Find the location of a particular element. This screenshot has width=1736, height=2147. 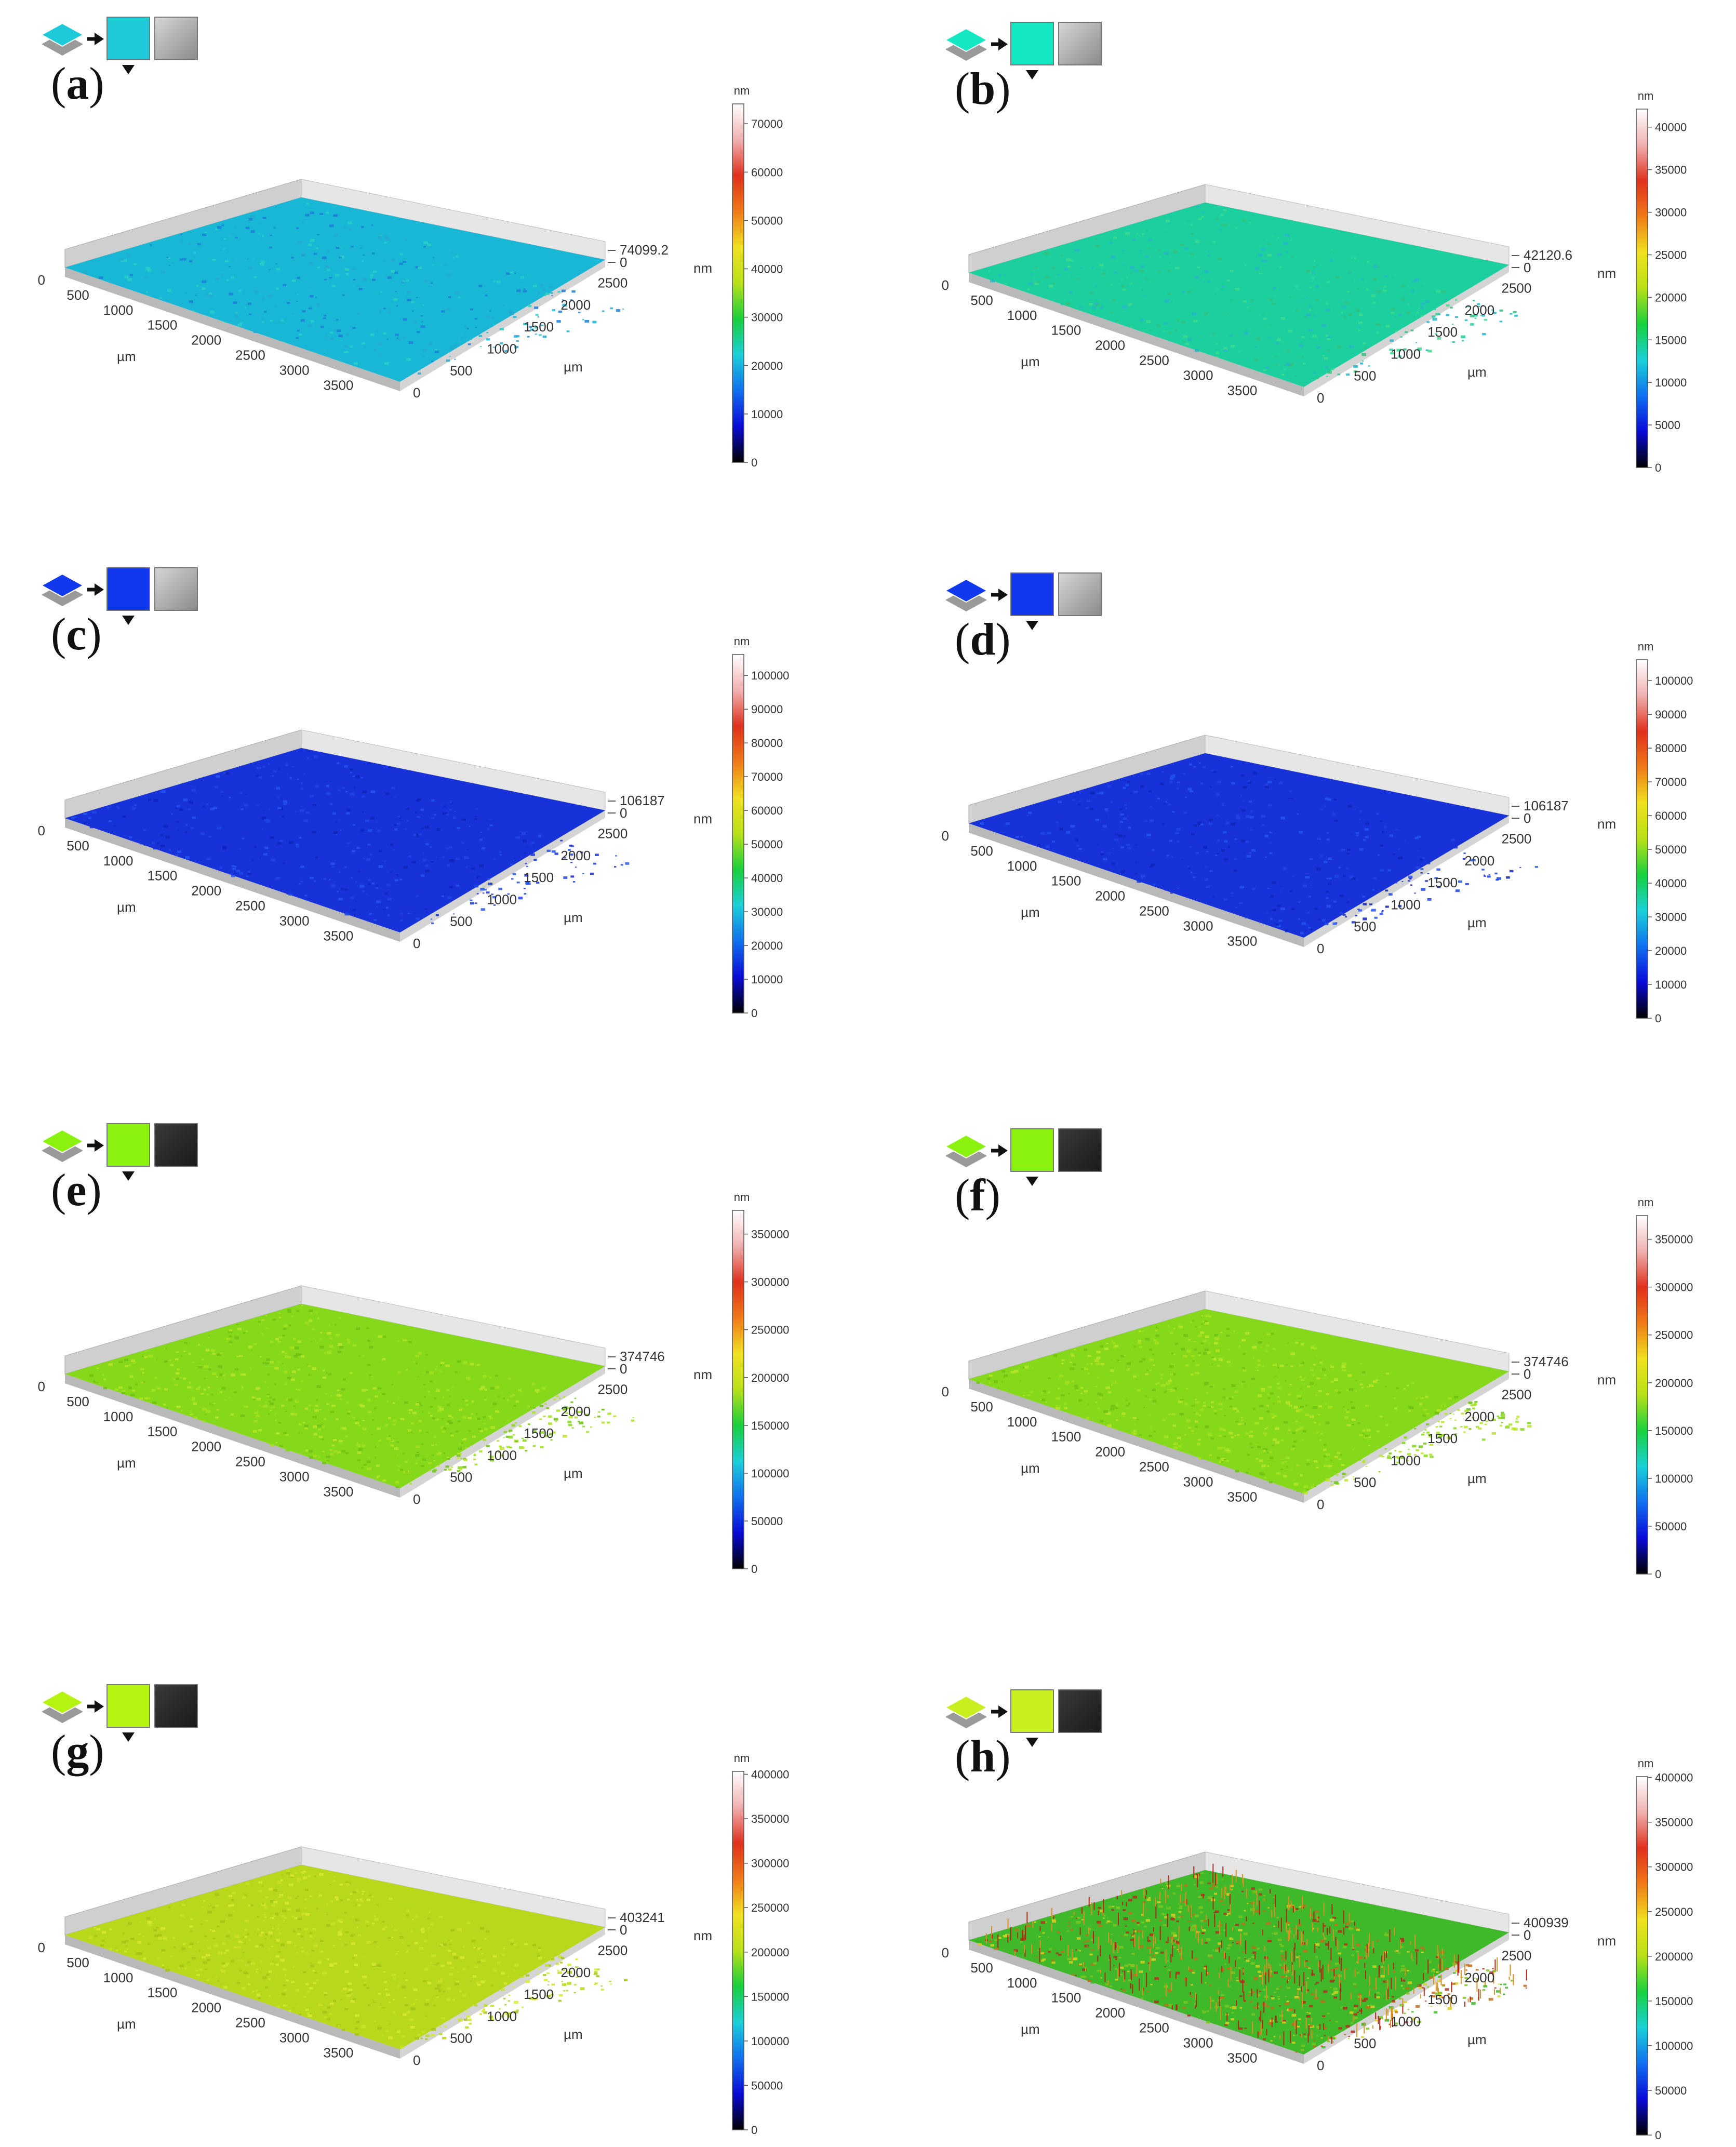

colorbar-tick-label: 350000 is located at coordinates (770, 1818).